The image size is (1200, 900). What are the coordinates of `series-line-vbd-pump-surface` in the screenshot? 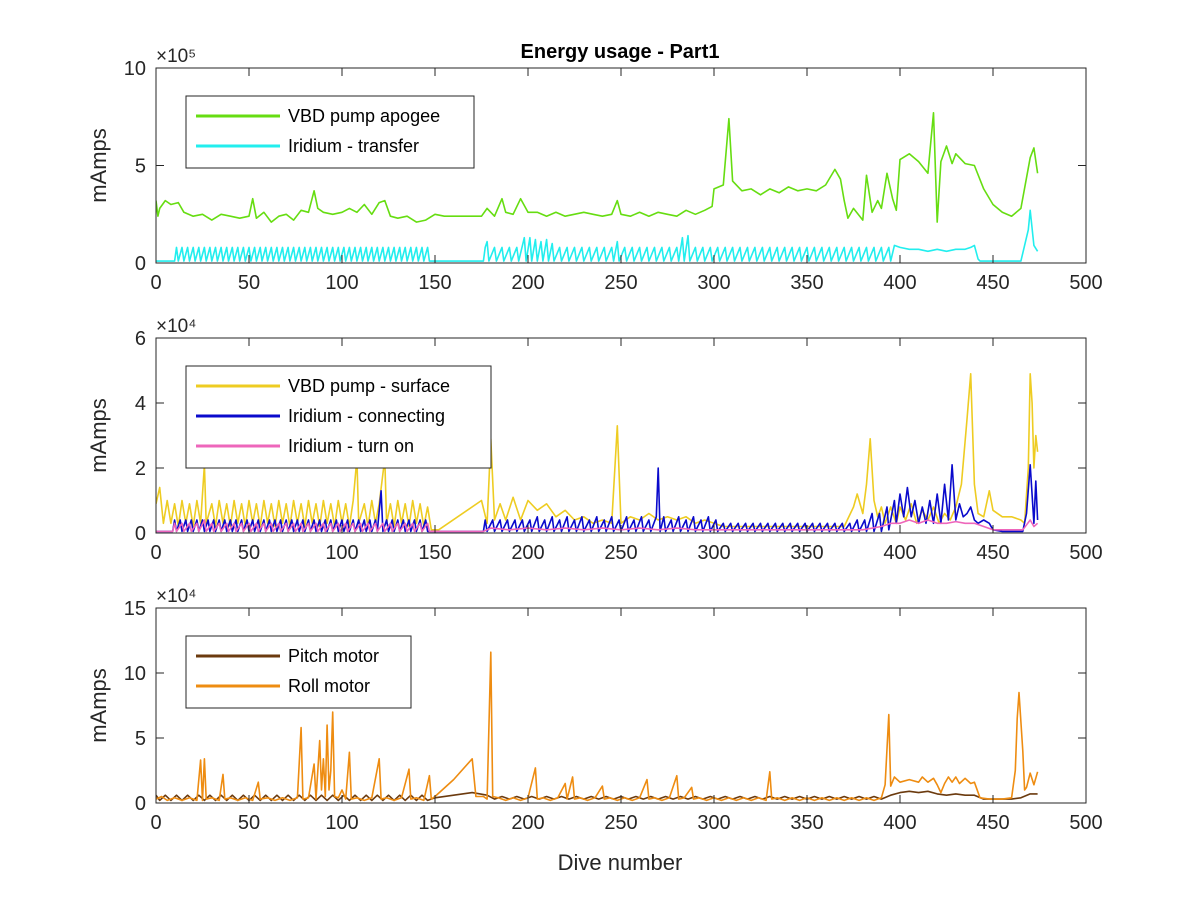 It's located at (597, 452).